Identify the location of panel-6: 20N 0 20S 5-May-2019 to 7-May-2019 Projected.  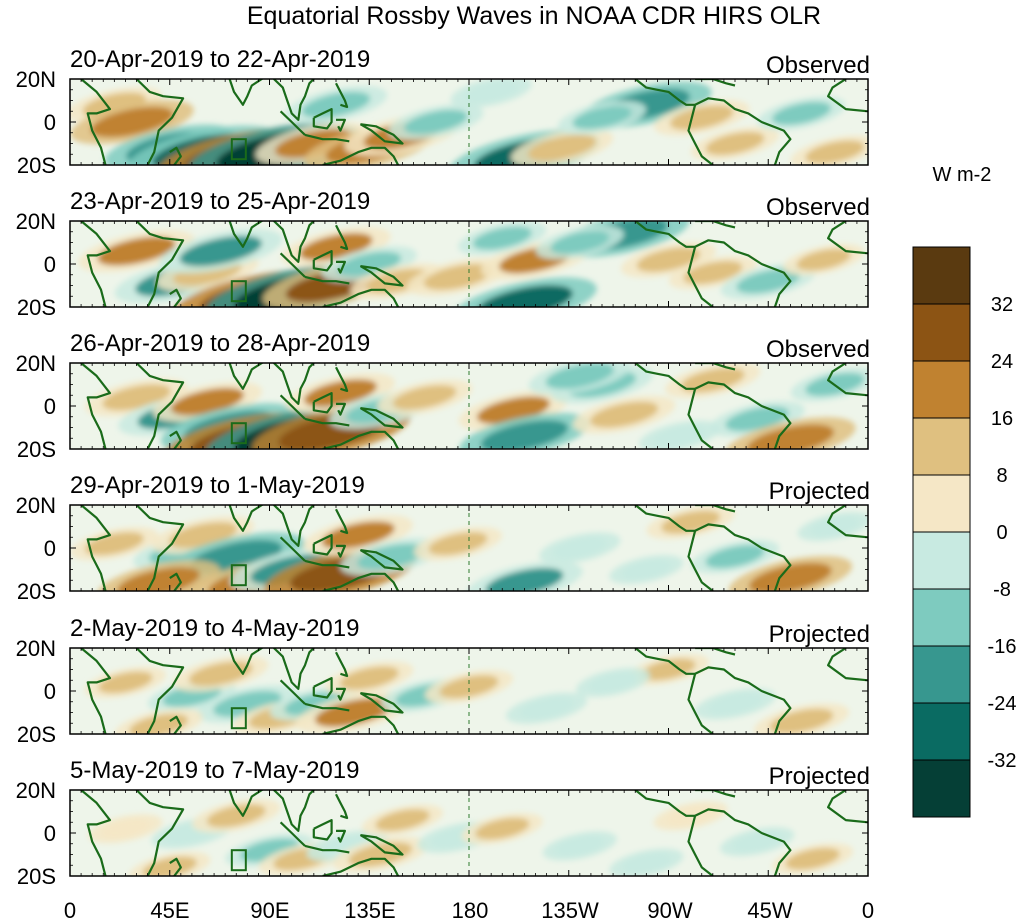
(443, 823).